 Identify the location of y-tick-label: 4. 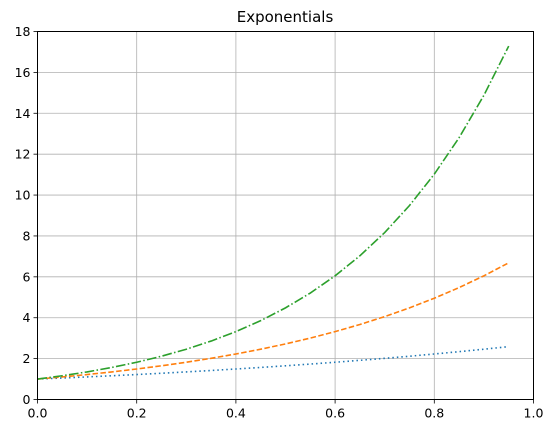
(27, 317).